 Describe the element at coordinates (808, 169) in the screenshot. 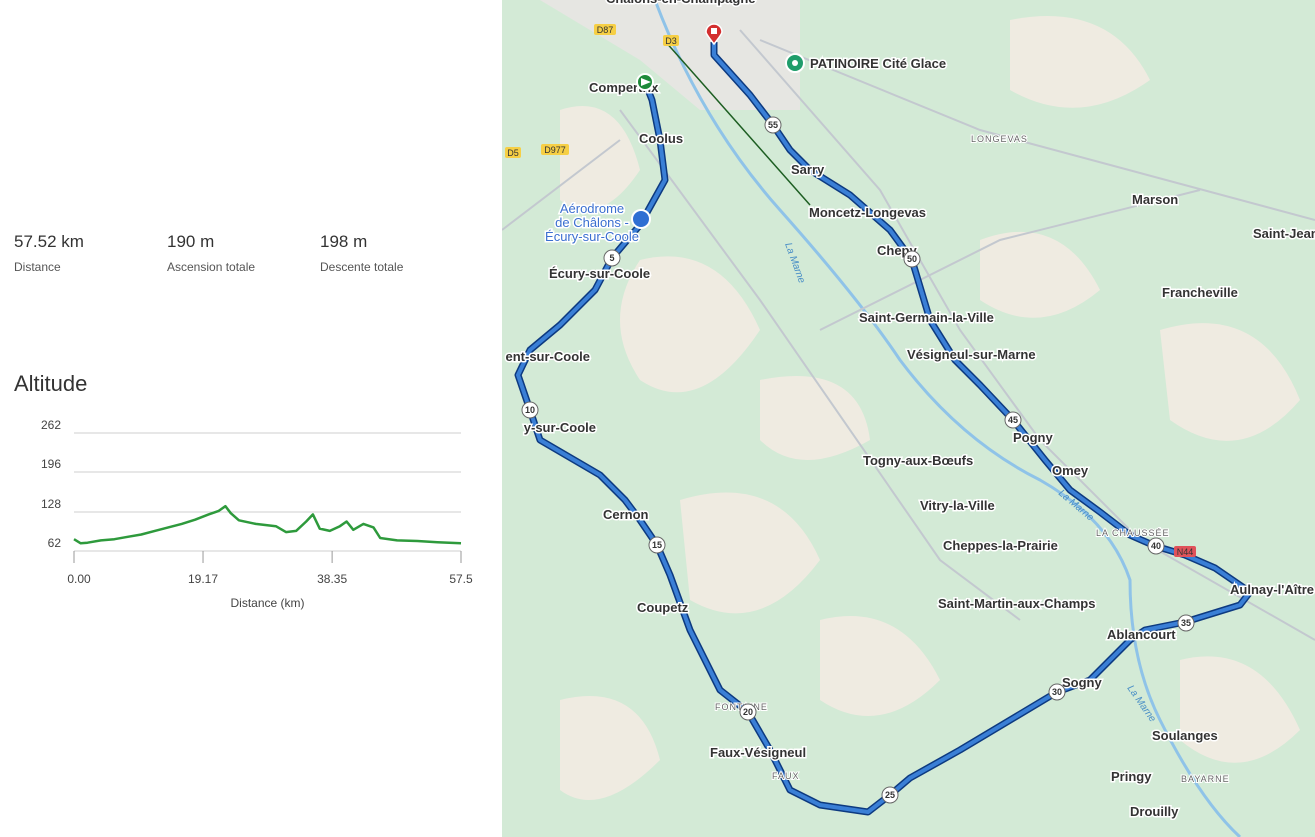

I see `place-label: Sarry` at that location.